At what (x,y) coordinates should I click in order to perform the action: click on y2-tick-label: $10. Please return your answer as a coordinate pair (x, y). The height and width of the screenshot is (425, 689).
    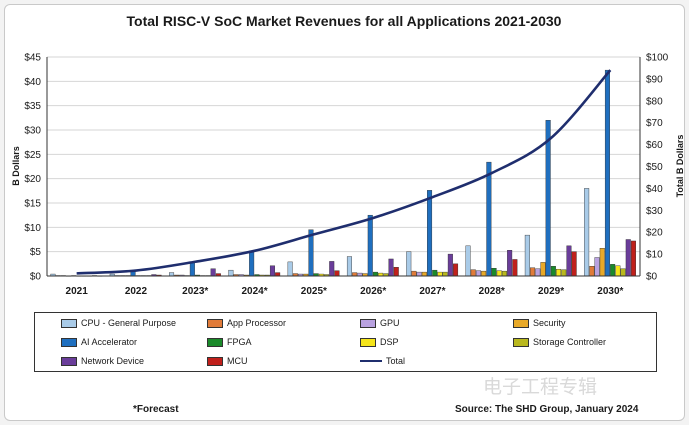
    Looking at the image, I should click on (654, 255).